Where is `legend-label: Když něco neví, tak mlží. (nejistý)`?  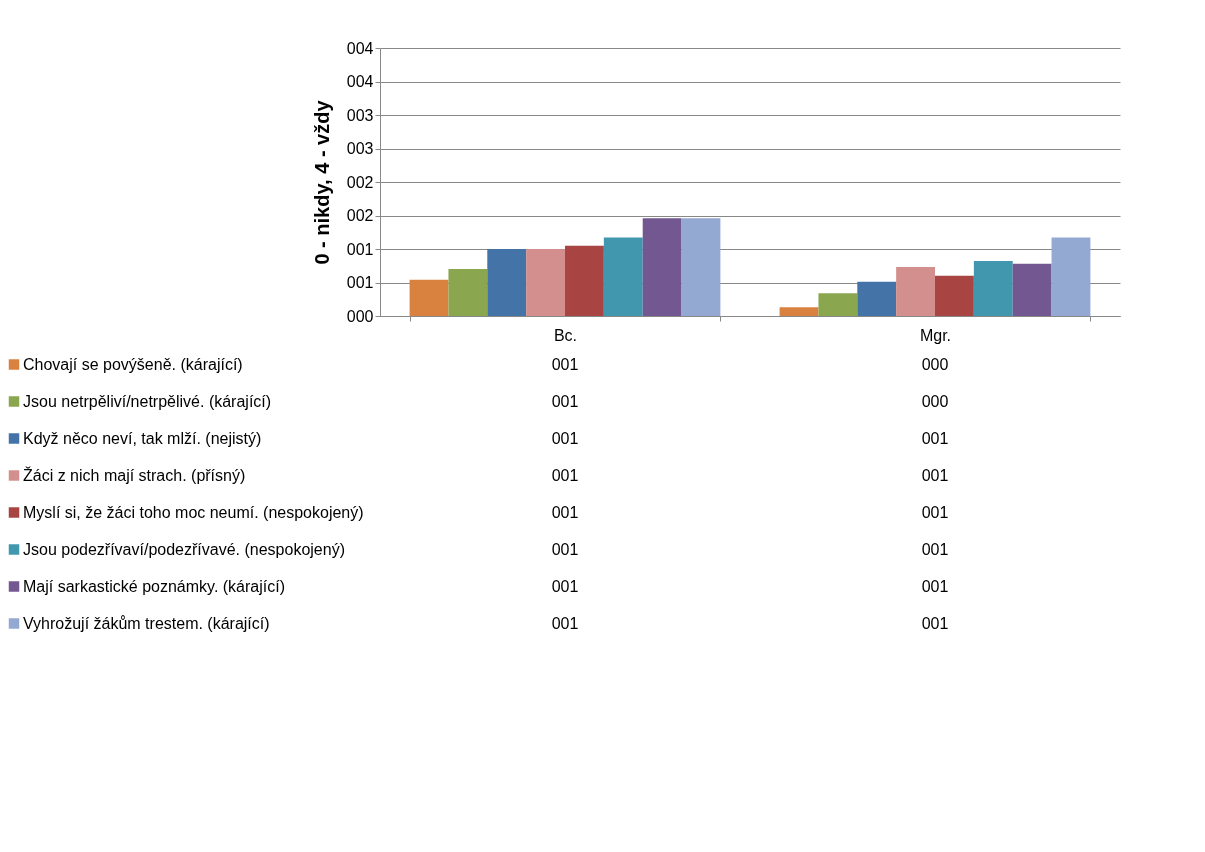
legend-label: Když něco neví, tak mlží. (nejistý) is located at coordinates (142, 438).